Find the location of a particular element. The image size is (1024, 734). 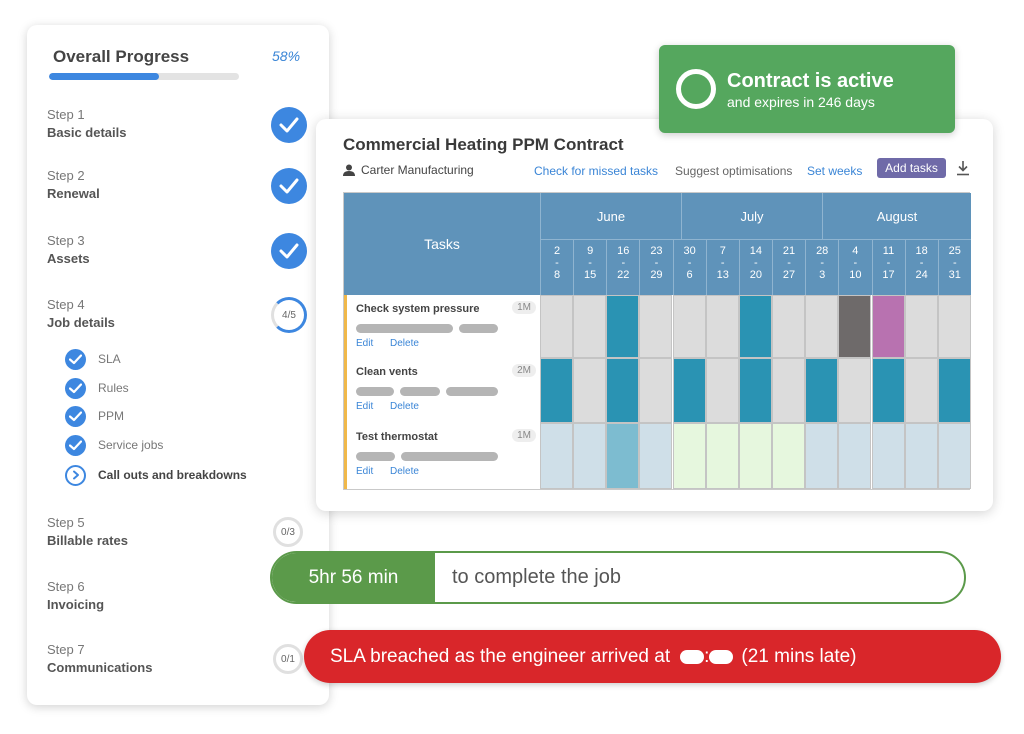

week-end-label: 29 is located at coordinates (656, 275).